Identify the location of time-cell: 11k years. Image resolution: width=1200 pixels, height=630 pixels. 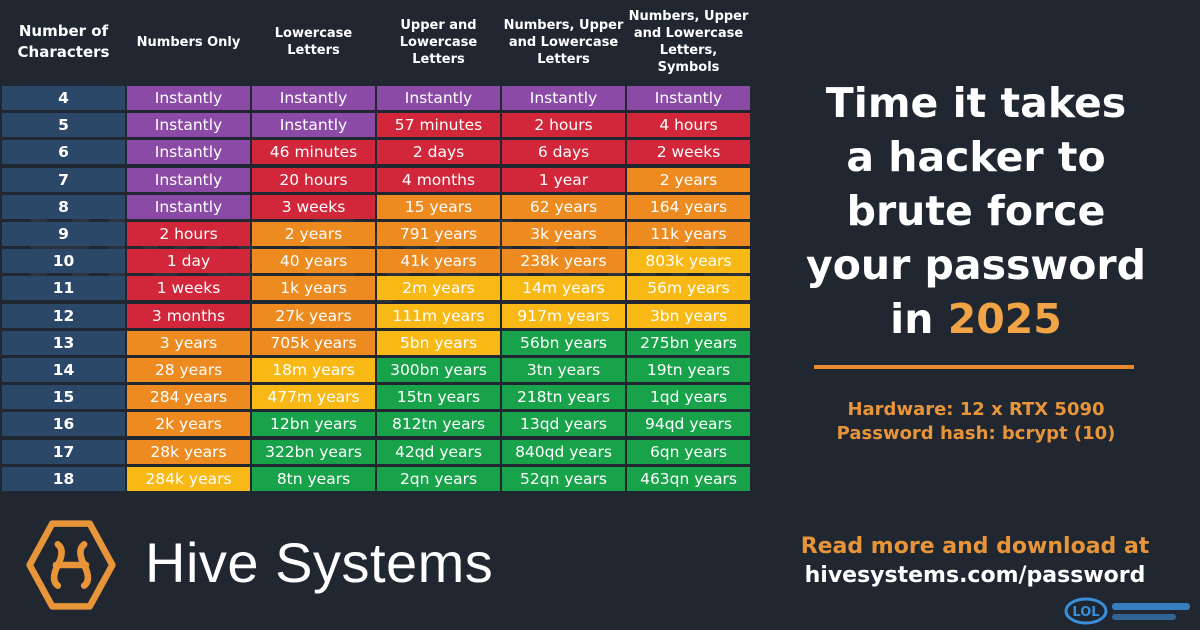
(688, 234).